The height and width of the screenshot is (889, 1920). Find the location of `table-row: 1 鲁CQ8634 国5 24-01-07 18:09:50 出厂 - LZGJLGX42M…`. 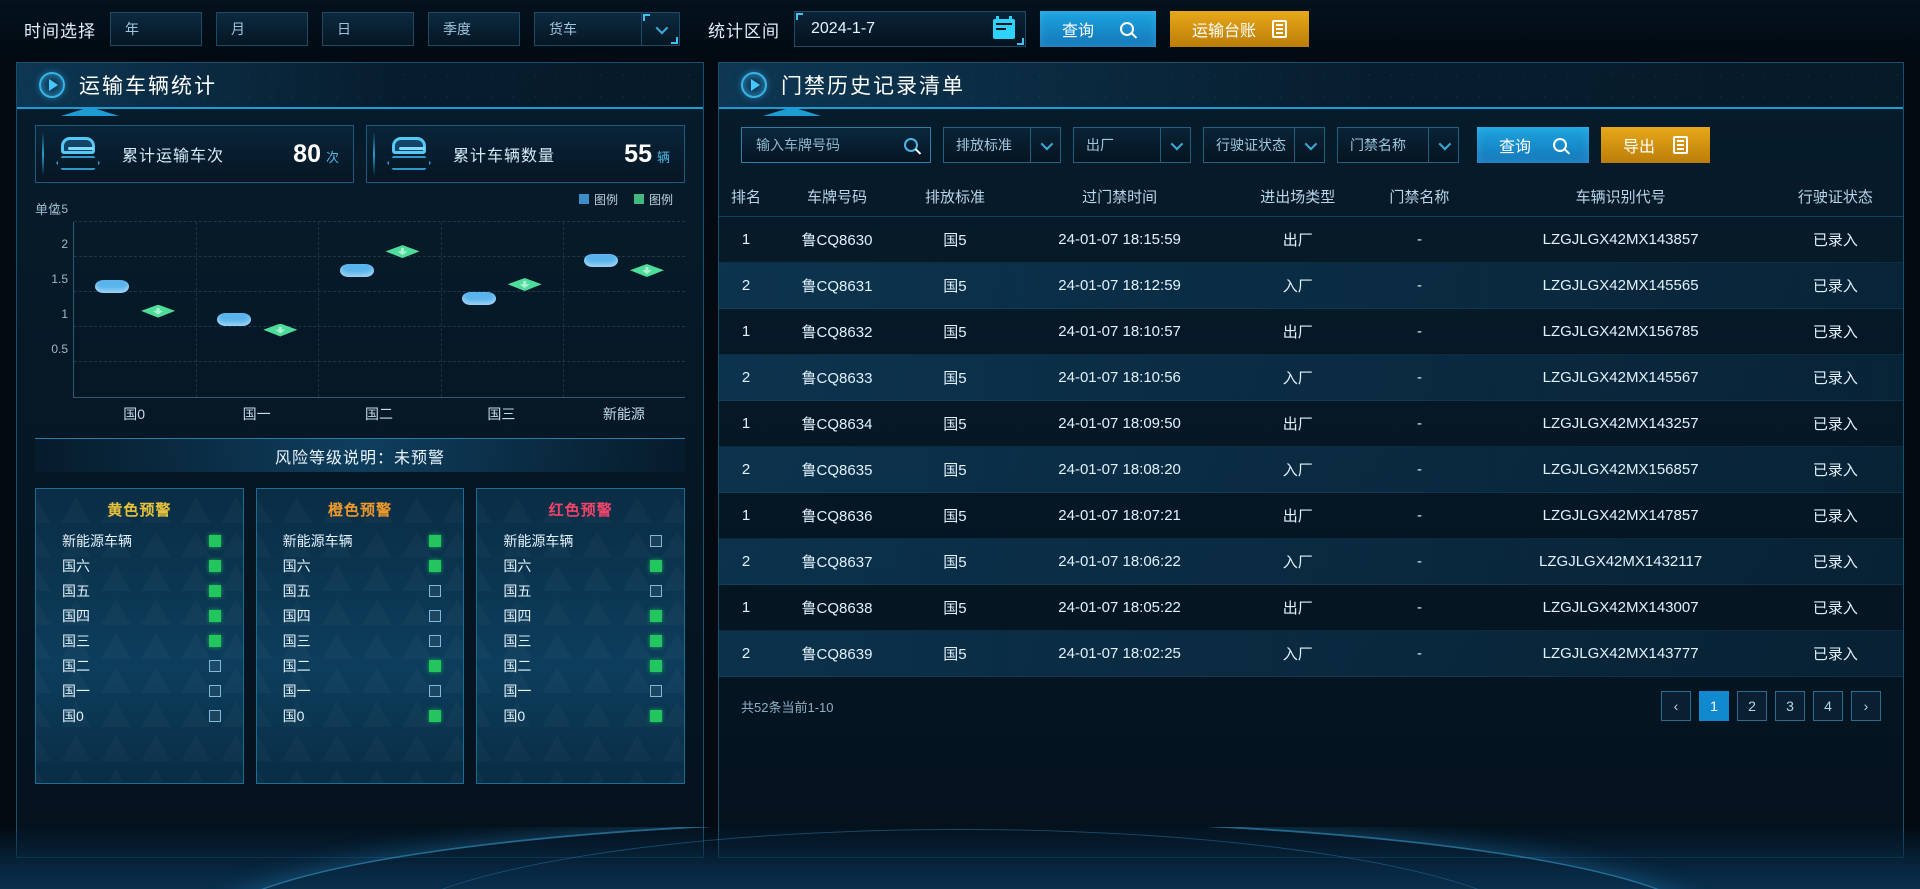

table-row: 1 鲁CQ8634 国5 24-01-07 18:09:50 出厂 - LZGJLGX42M… is located at coordinates (1311, 424).